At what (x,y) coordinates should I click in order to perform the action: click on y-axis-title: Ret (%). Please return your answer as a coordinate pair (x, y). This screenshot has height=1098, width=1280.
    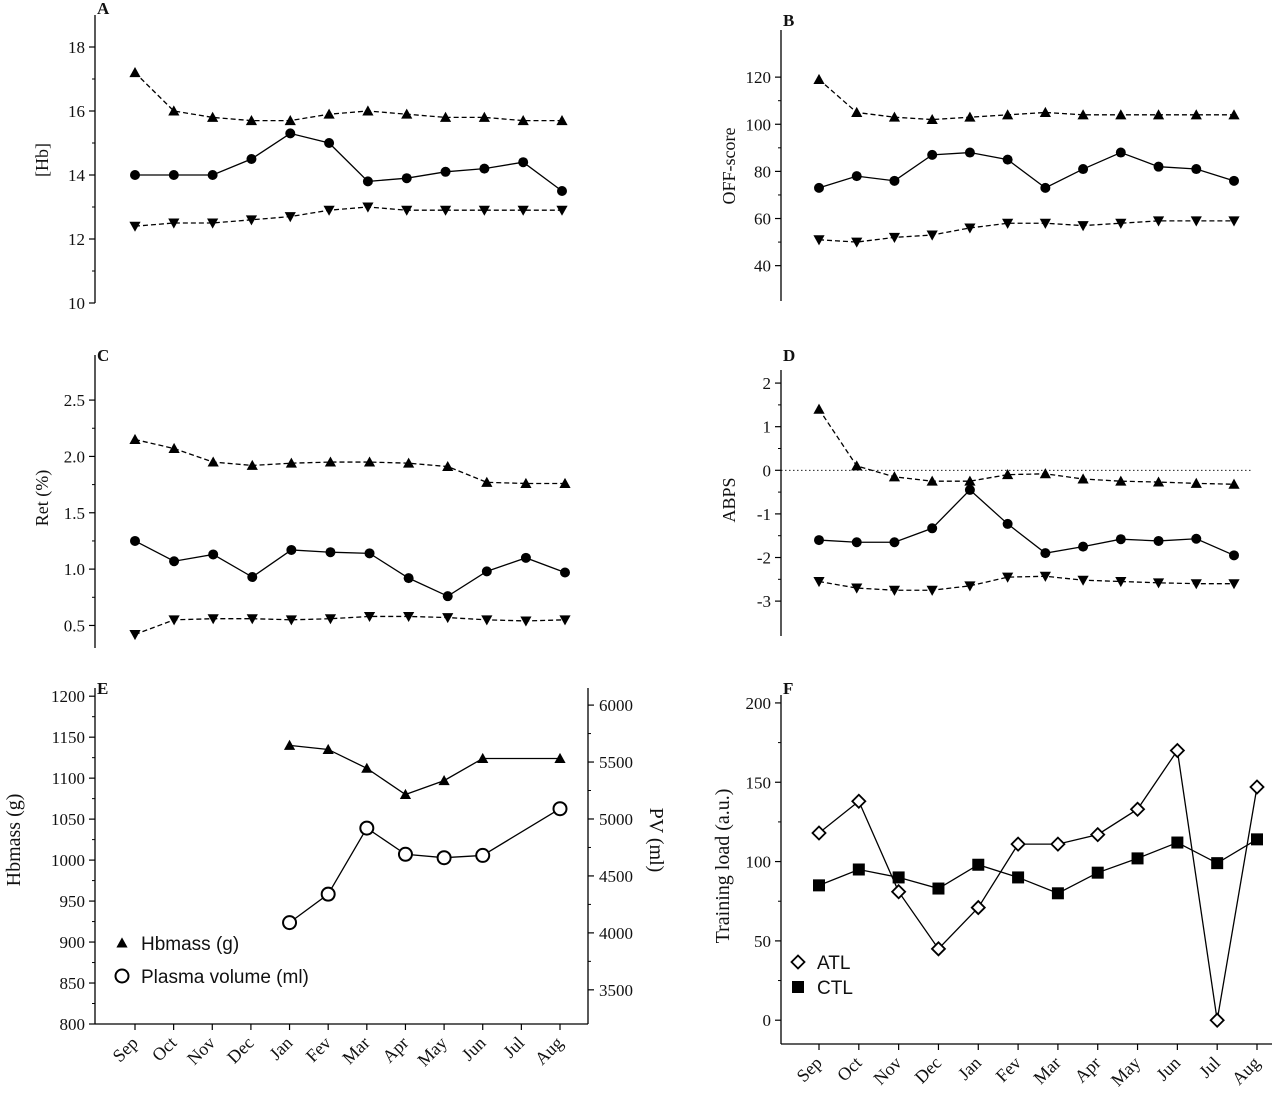
    Looking at the image, I should click on (42, 498).